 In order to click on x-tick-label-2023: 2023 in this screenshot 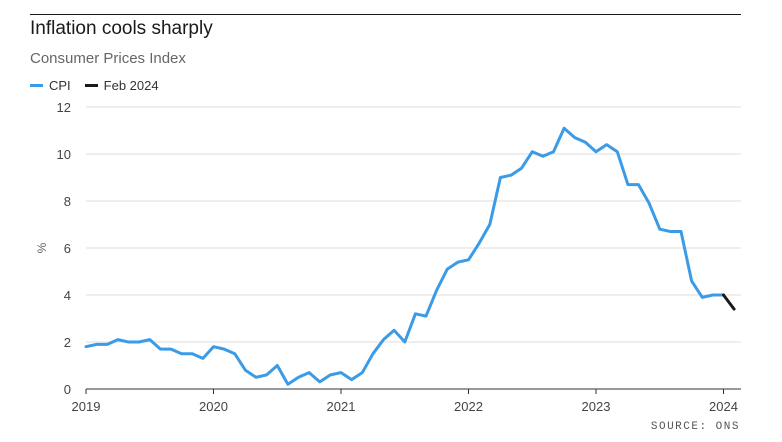, I will do `click(596, 406)`.